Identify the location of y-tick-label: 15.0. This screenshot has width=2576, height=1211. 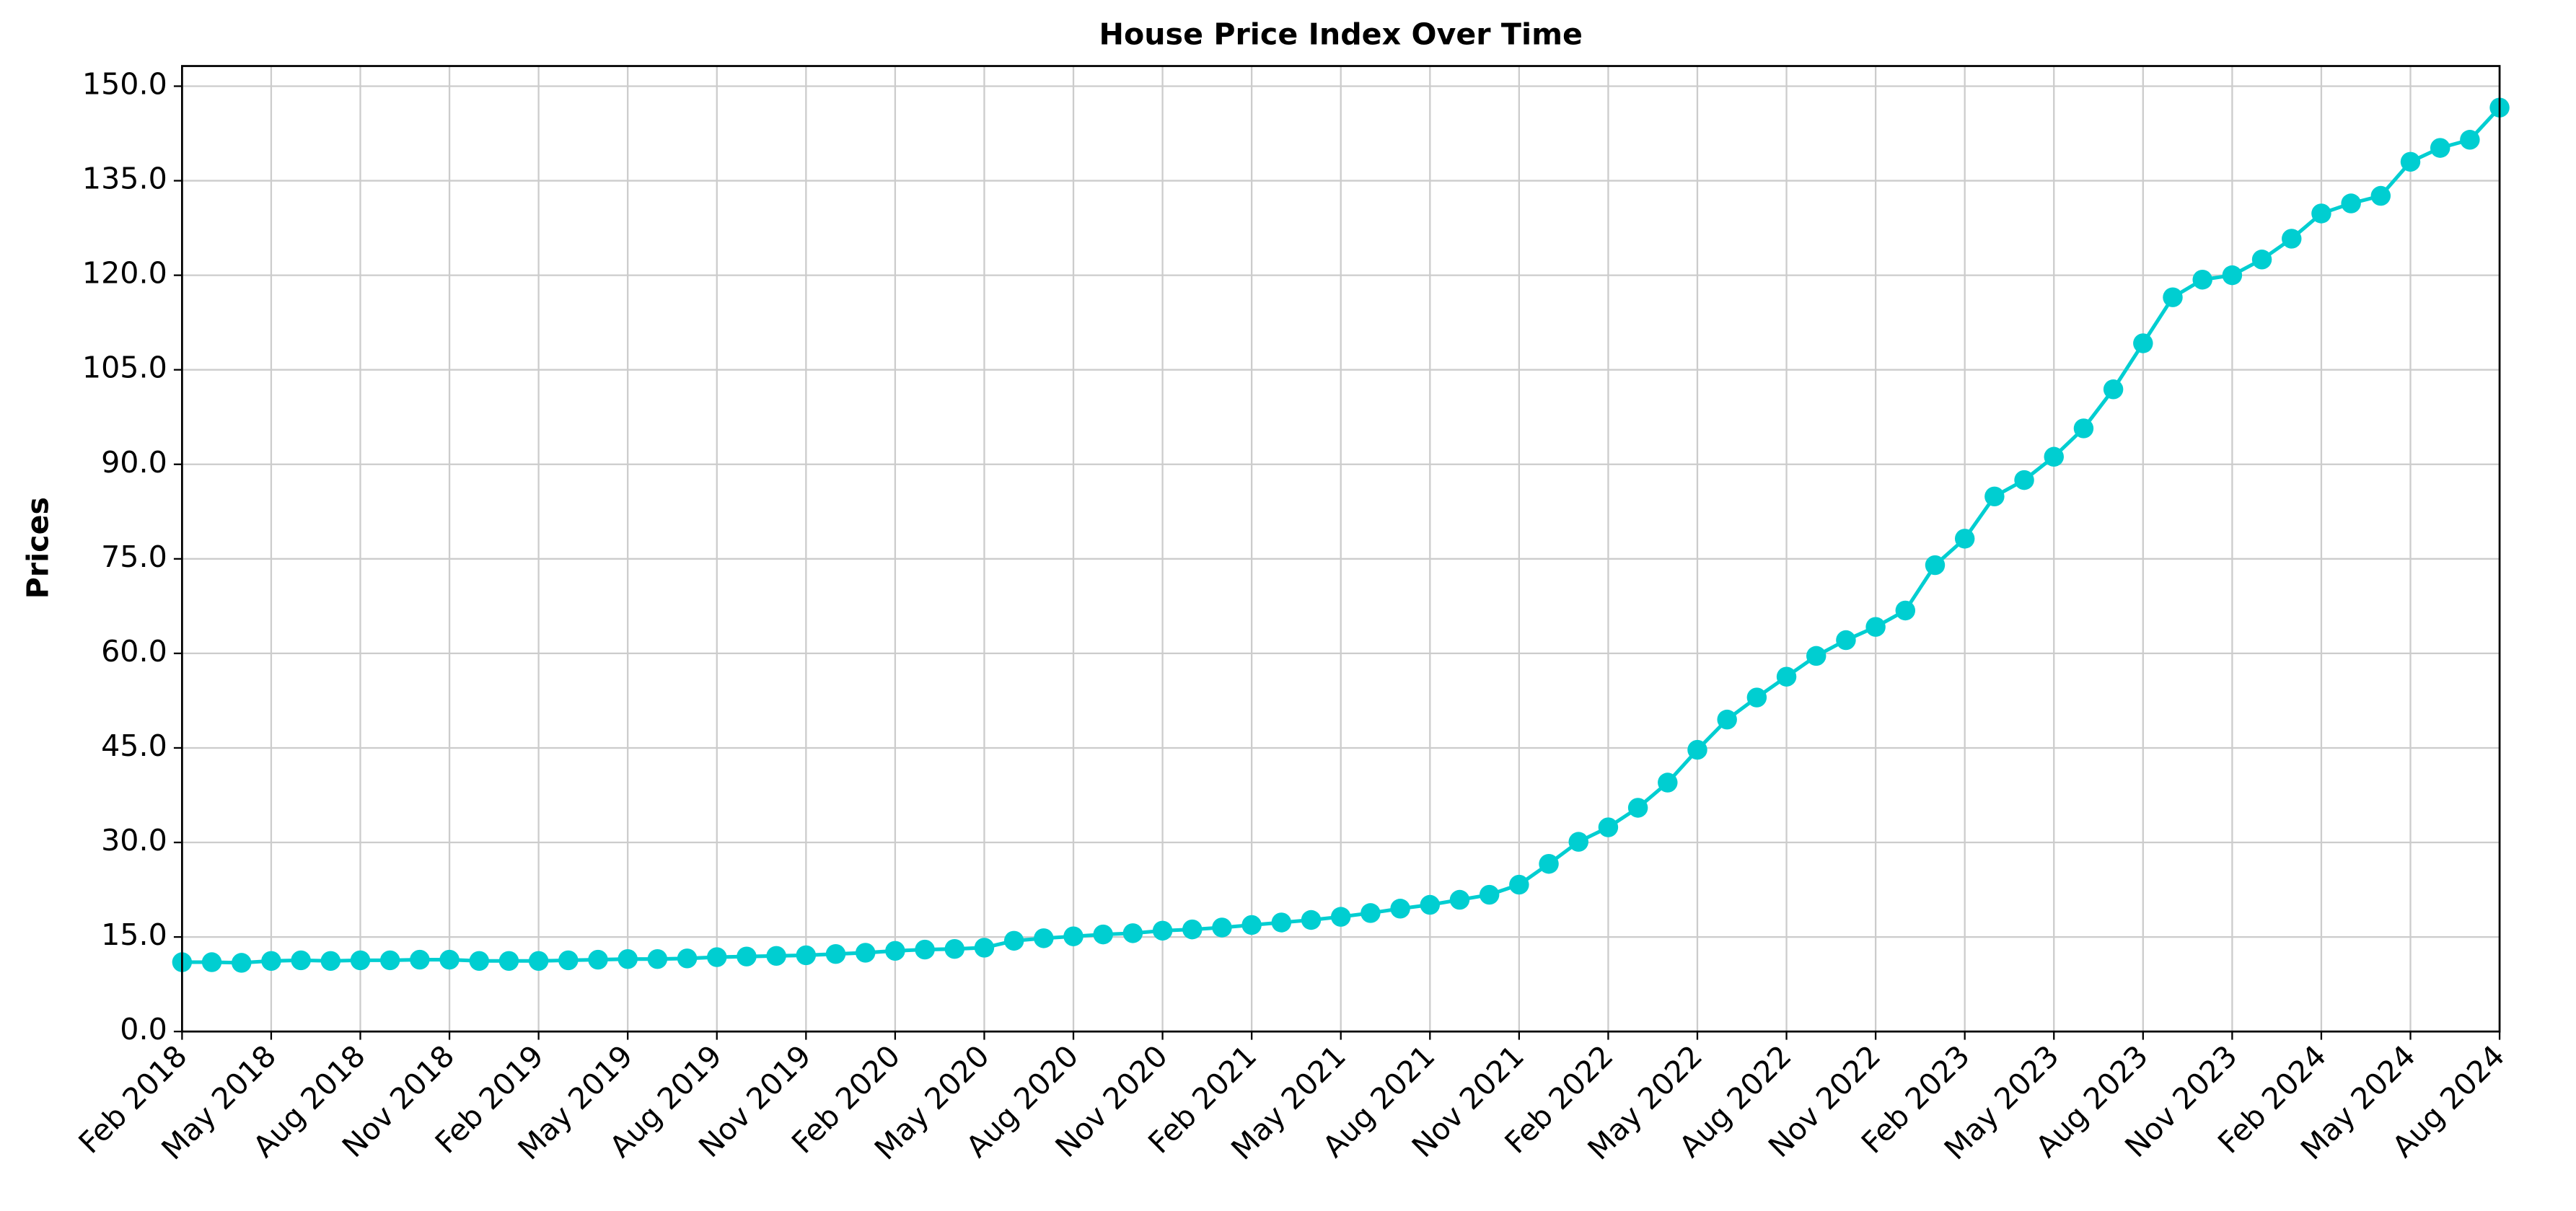
(134, 934).